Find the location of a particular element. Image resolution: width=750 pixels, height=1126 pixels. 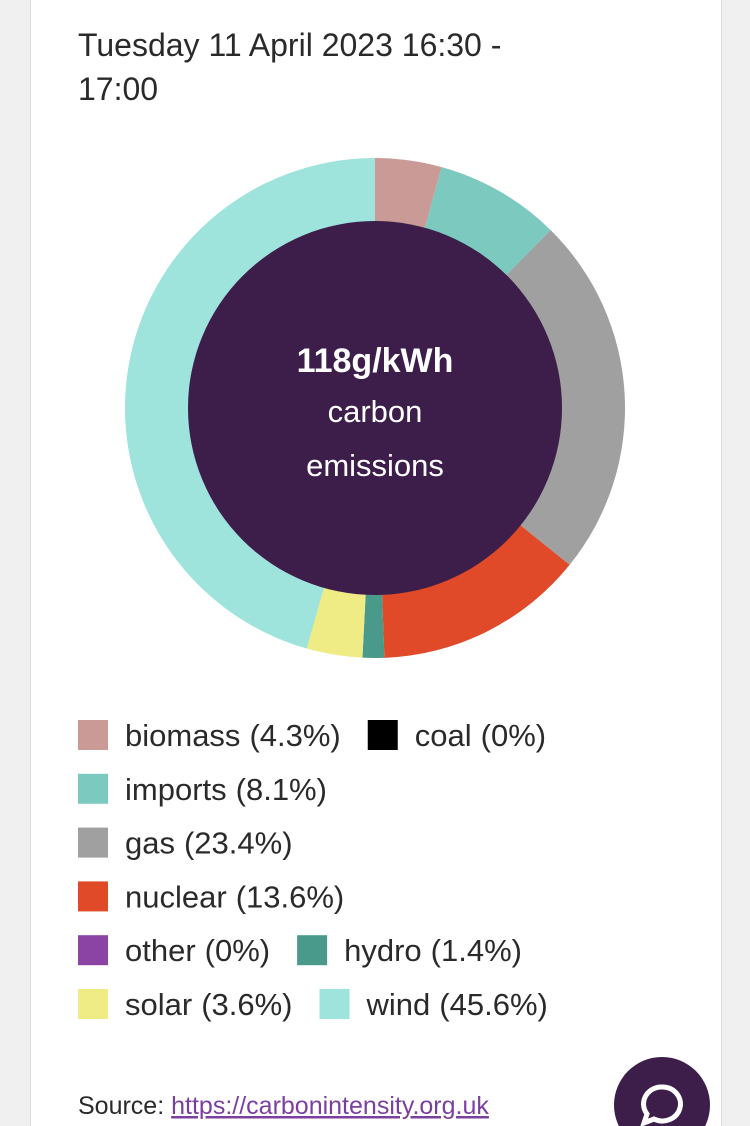

legend-value: (23.4%) is located at coordinates (238, 843).